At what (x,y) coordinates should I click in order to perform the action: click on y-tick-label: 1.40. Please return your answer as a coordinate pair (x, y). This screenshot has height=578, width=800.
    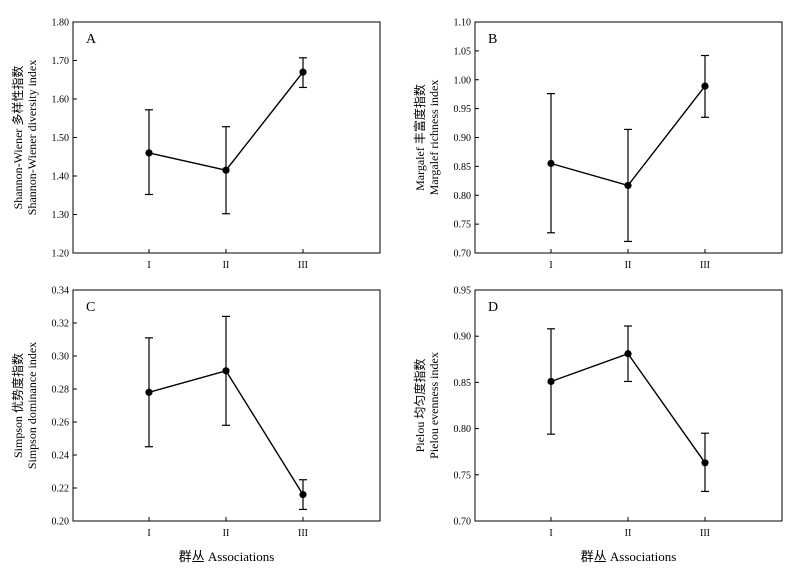
    Looking at the image, I should click on (61, 177).